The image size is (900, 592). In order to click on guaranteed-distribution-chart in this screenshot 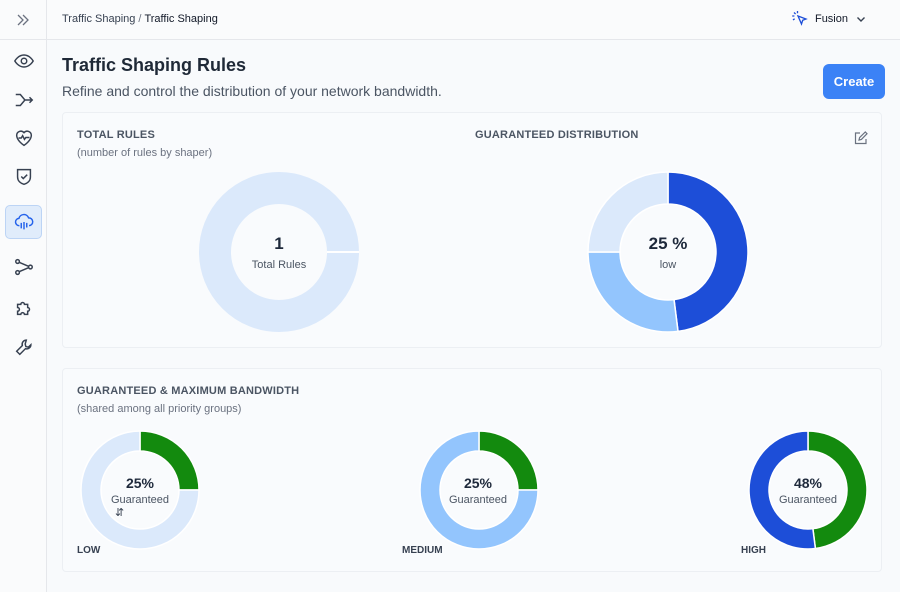, I will do `click(668, 252)`.